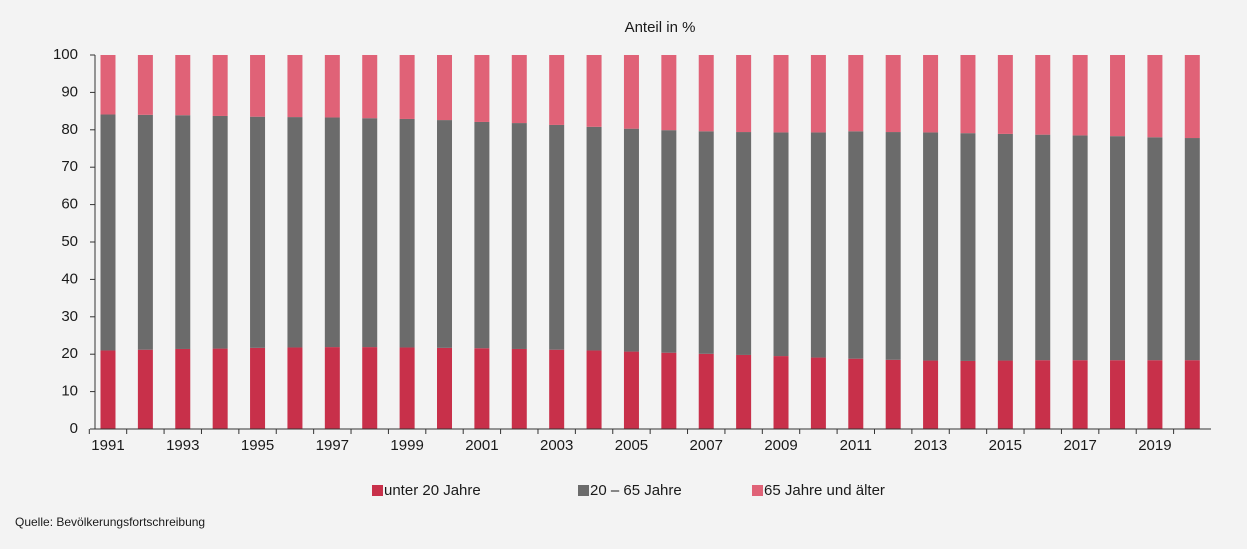 The image size is (1247, 549). Describe the element at coordinates (856, 445) in the screenshot. I see `x-tick-label: 2011` at that location.